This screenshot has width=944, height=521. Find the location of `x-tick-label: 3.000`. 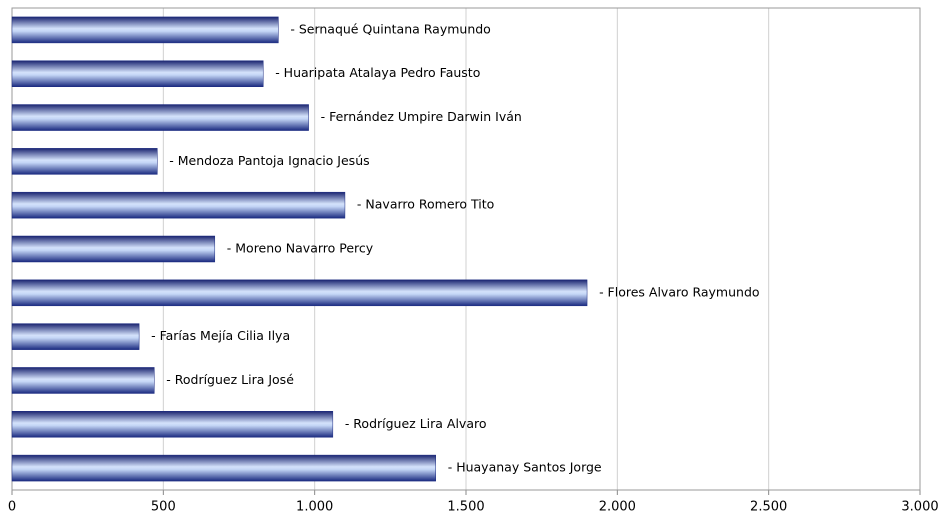

x-tick-label: 3.000 is located at coordinates (919, 507).